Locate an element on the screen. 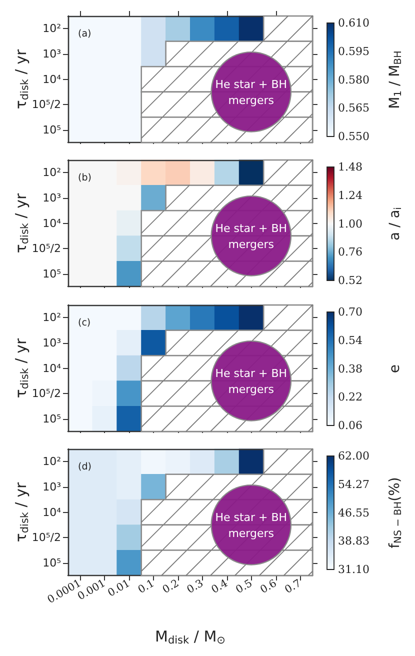  color-bar-label: 54.27 is located at coordinates (354, 485).